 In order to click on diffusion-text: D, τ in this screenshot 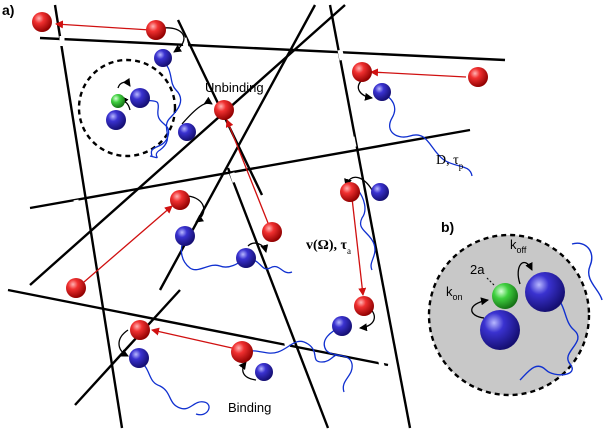, I will do `click(447, 160)`.